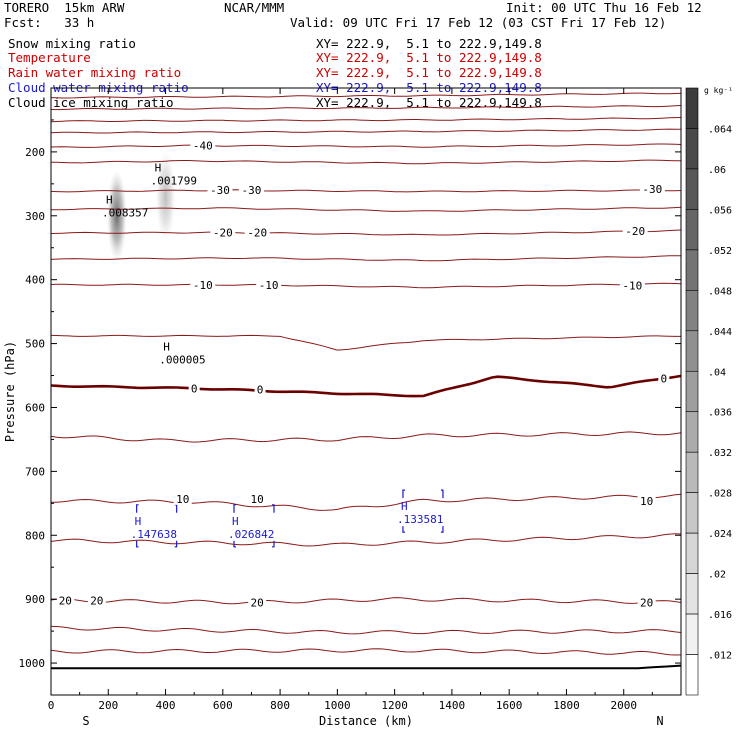 This screenshot has width=740, height=740. I want to click on y-tick-label-0: 200, so click(35, 152).